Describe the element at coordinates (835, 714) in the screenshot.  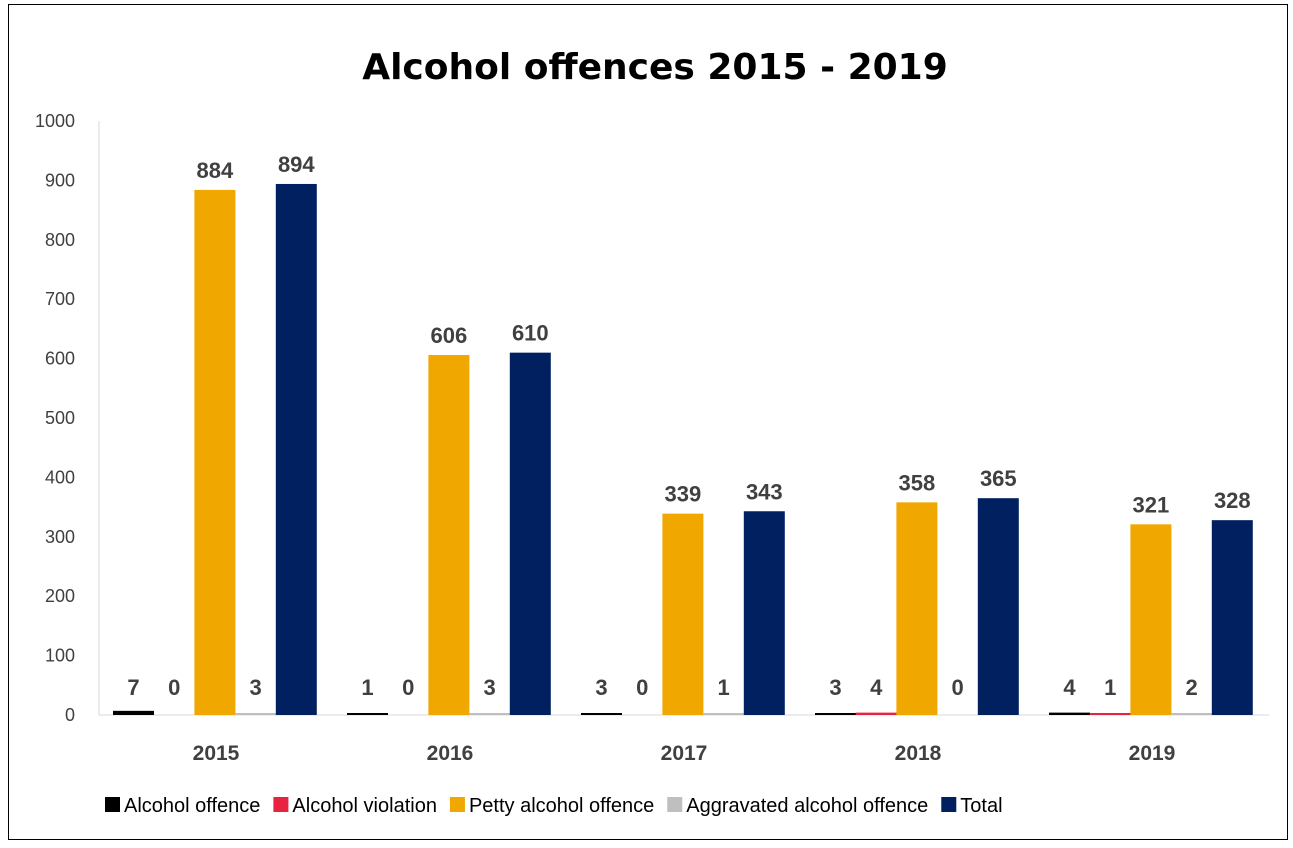
I see `bar-alcohol-offence-2018` at that location.